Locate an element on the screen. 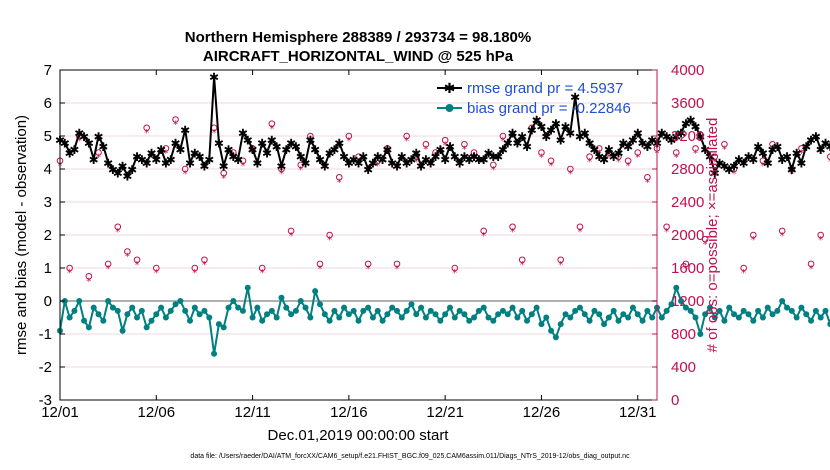 The image size is (830, 470). y-tick-label-9: 6 is located at coordinates (48, 103).